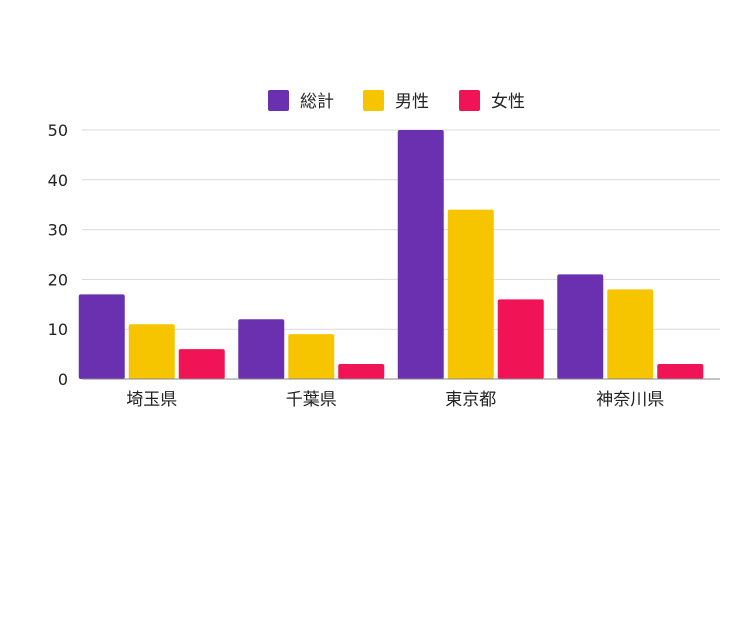  What do you see at coordinates (58, 180) in the screenshot?
I see `y-tick-label: 40` at bounding box center [58, 180].